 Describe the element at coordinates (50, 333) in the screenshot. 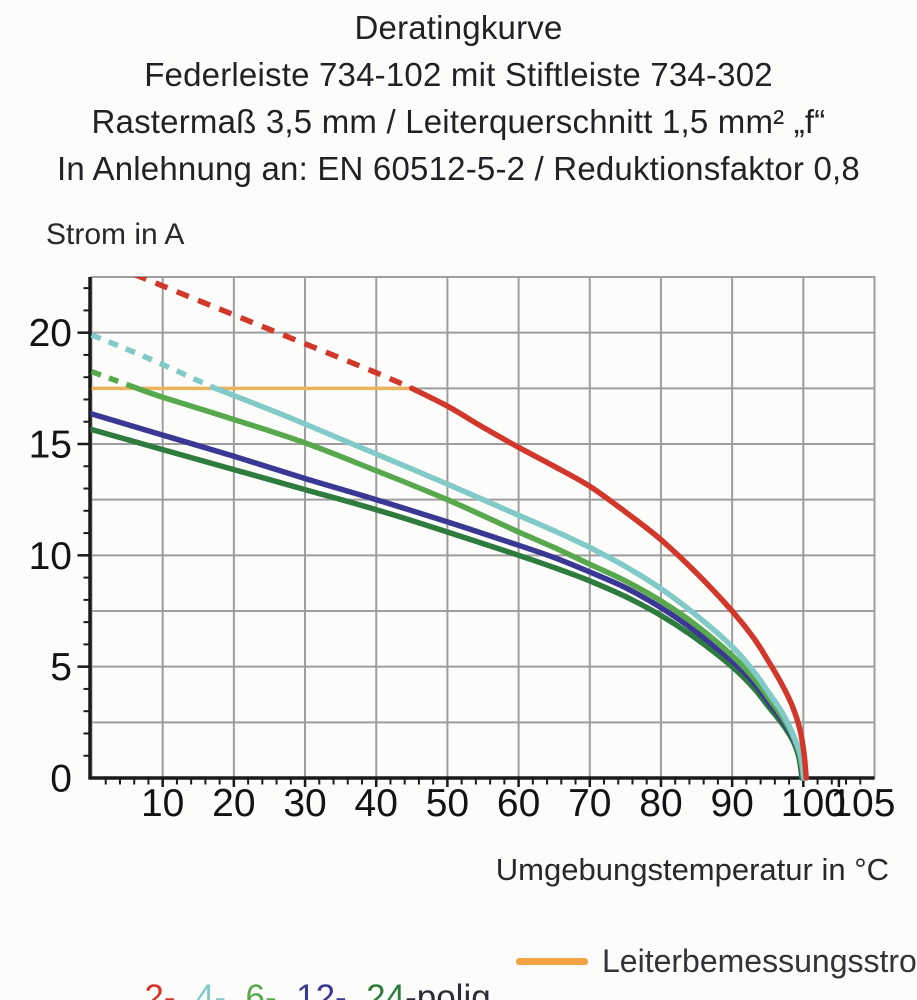

I see `y-tick-label: 20` at that location.